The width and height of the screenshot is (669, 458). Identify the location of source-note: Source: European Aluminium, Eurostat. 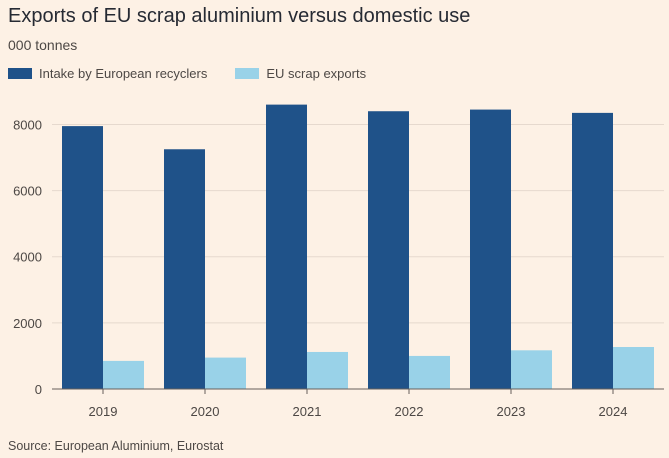
(116, 446).